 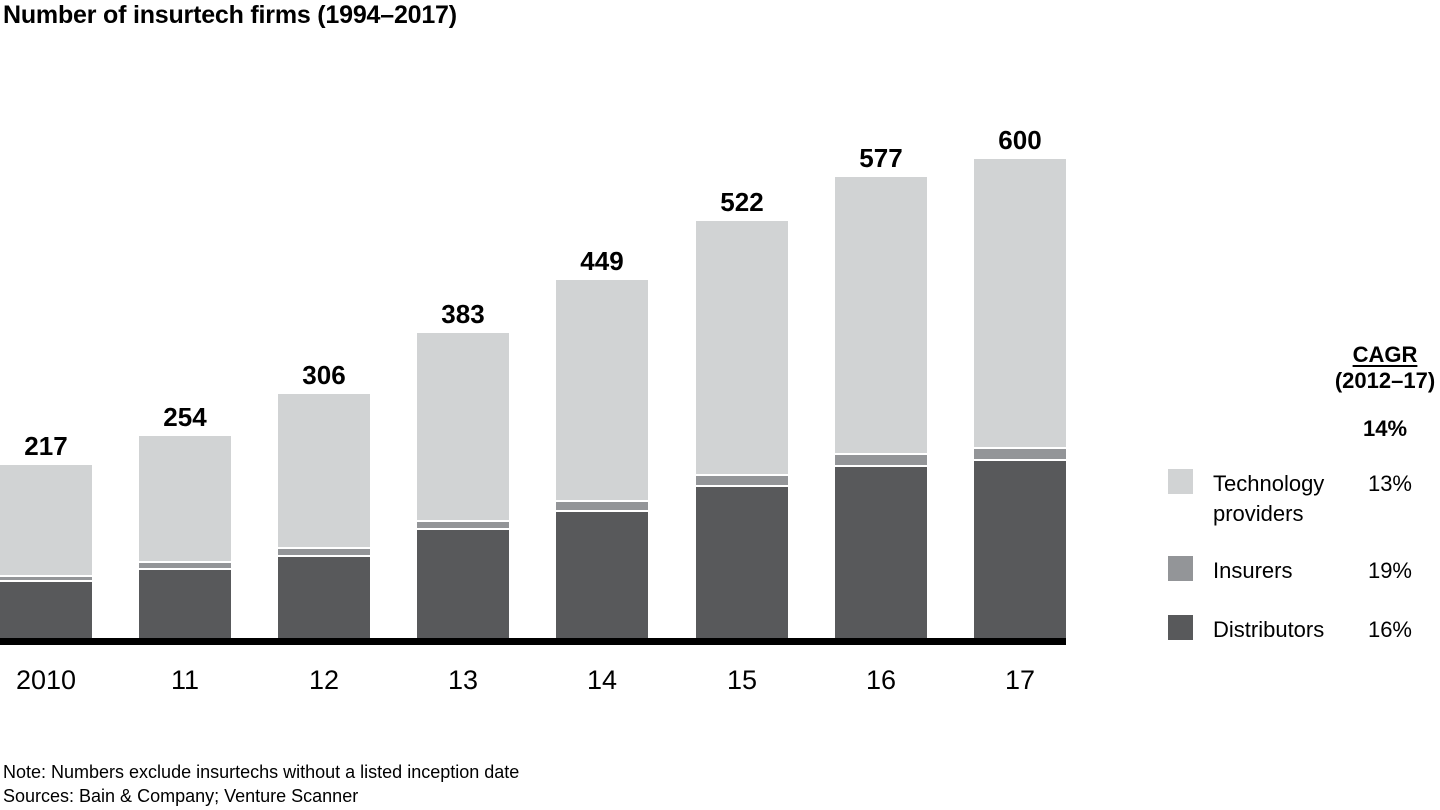 I want to click on bar-total-label-14: 449, so click(x=602, y=260).